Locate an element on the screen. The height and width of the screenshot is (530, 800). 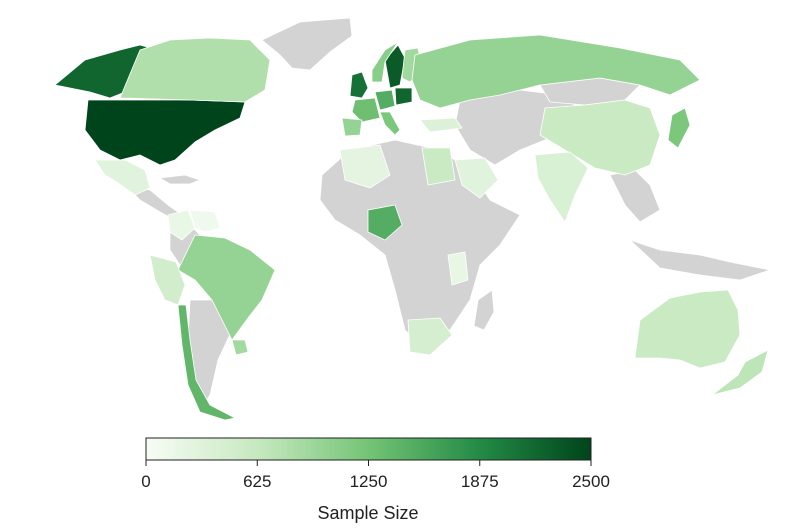
region-spain is located at coordinates (352, 127).